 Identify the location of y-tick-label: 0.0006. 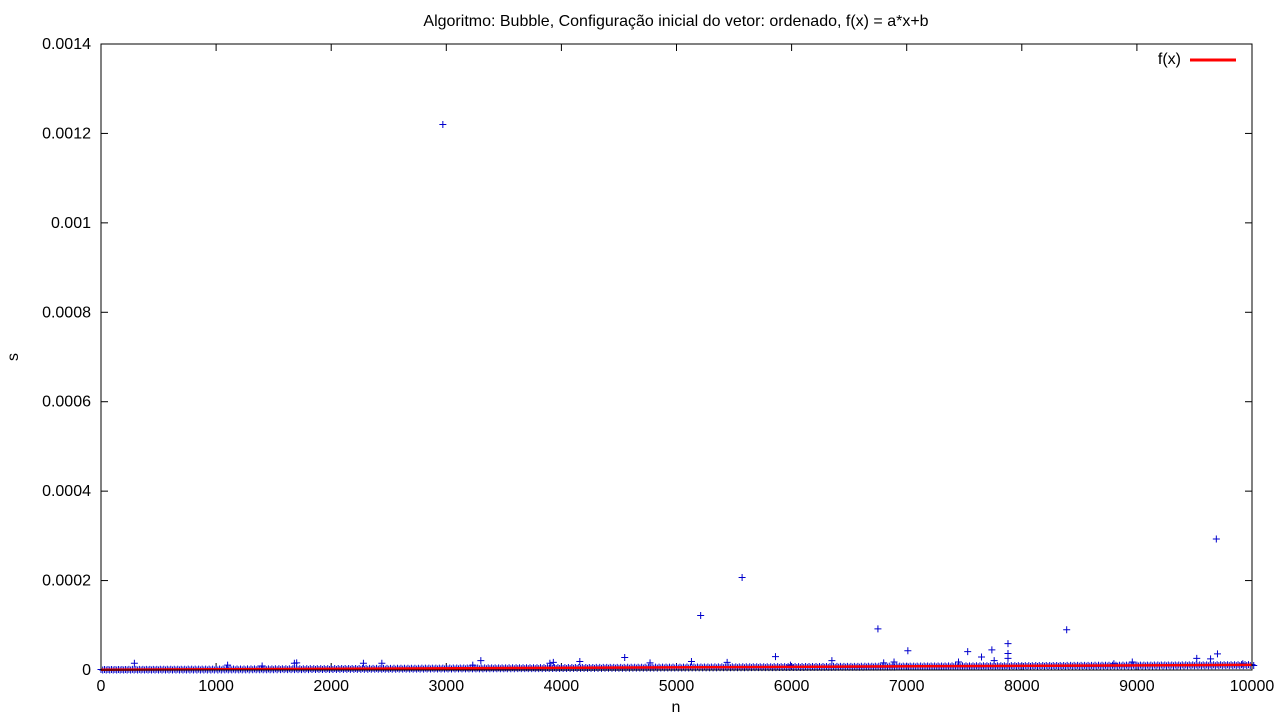
(66, 402).